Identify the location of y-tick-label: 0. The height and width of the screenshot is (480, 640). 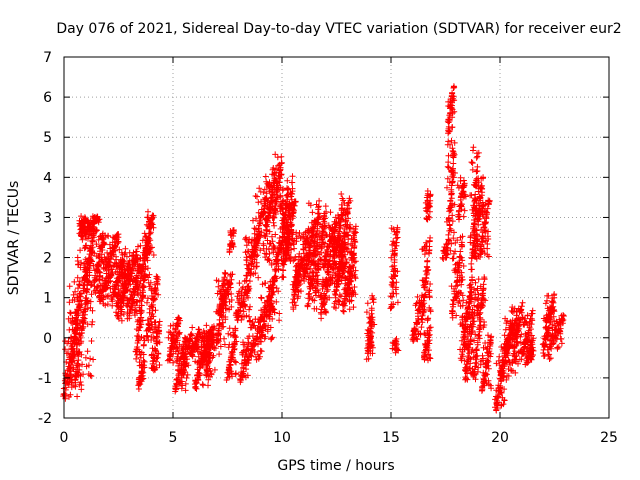
(47, 339).